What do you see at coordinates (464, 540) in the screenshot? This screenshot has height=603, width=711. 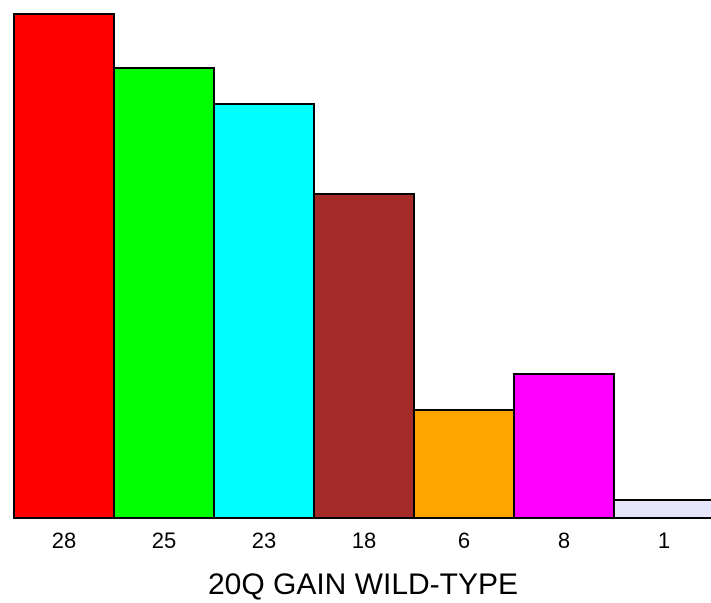 I see `x-tick-label: 6` at bounding box center [464, 540].